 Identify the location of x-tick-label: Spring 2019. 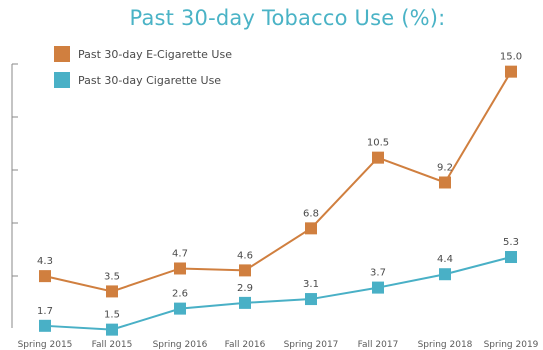
(511, 345).